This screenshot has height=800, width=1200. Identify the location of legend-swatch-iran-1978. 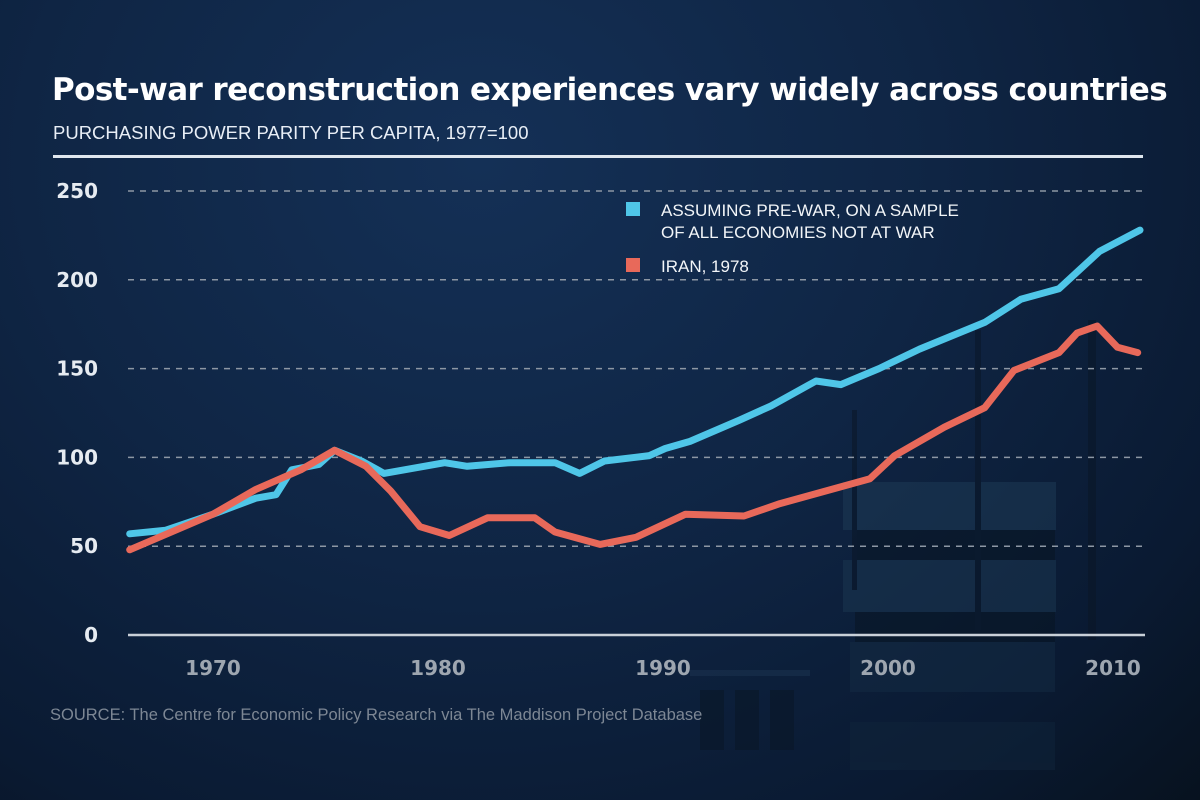
(633, 265).